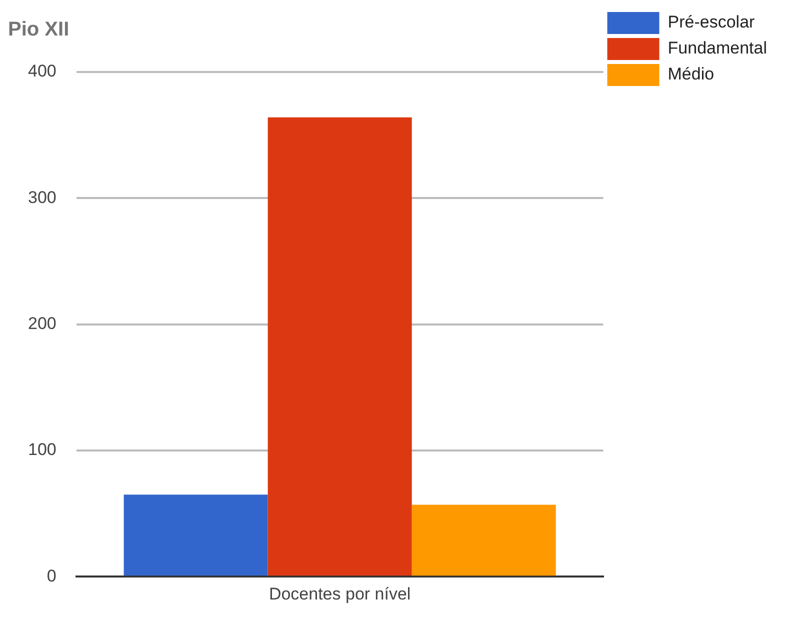  I want to click on legend-label: Médio, so click(691, 74).